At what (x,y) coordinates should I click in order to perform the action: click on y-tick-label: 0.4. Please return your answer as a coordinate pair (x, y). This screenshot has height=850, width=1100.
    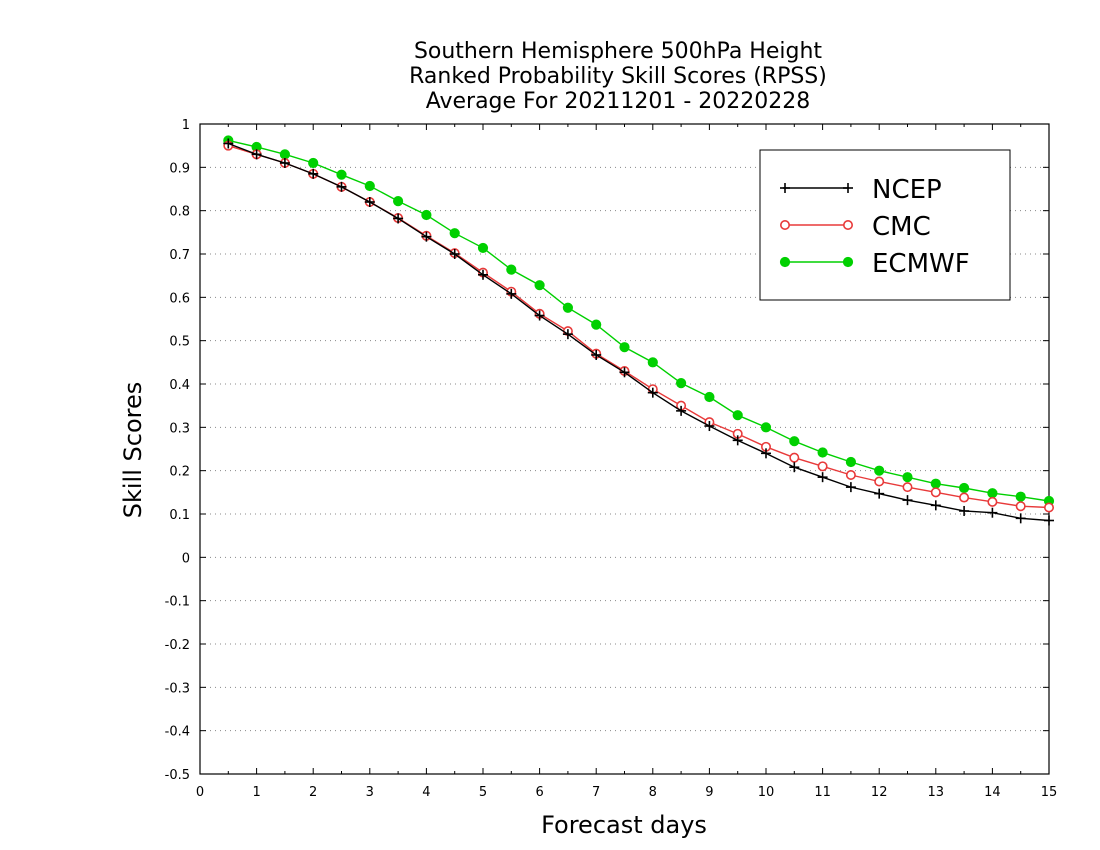
    Looking at the image, I should click on (179, 385).